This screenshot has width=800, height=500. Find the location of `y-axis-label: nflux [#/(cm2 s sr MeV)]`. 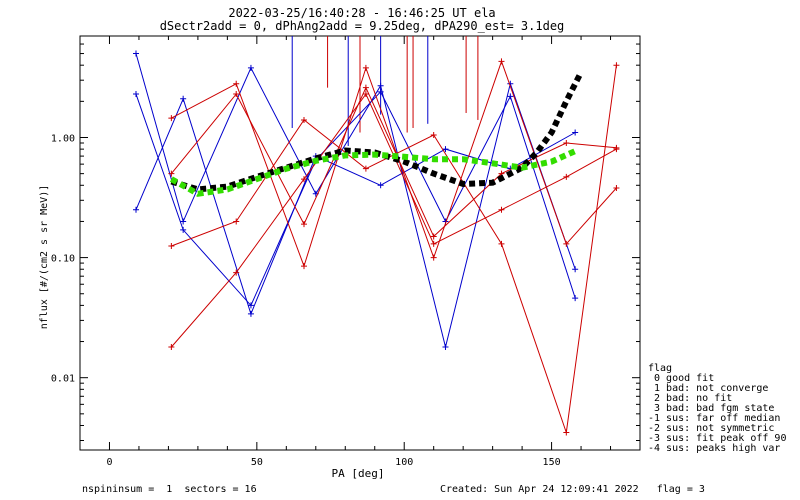

y-axis-label: nflux [#/(cm2 s sr MeV)] is located at coordinates (44, 257).